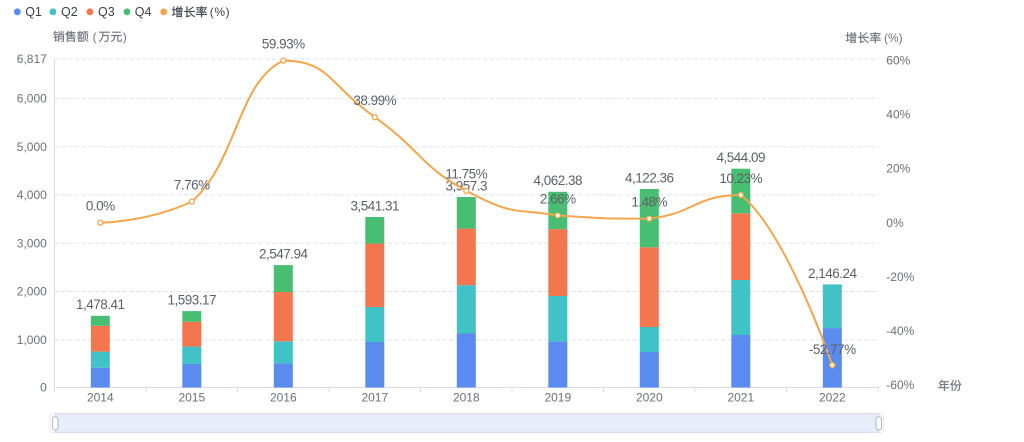  What do you see at coordinates (898, 115) in the screenshot?
I see `svg-text: 40%` at bounding box center [898, 115].